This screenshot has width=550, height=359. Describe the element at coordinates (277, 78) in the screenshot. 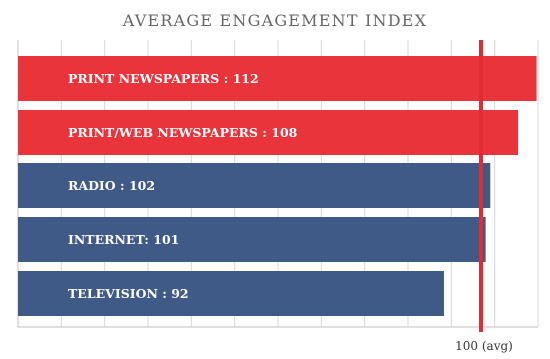

I see `bar-print-newspapers` at that location.